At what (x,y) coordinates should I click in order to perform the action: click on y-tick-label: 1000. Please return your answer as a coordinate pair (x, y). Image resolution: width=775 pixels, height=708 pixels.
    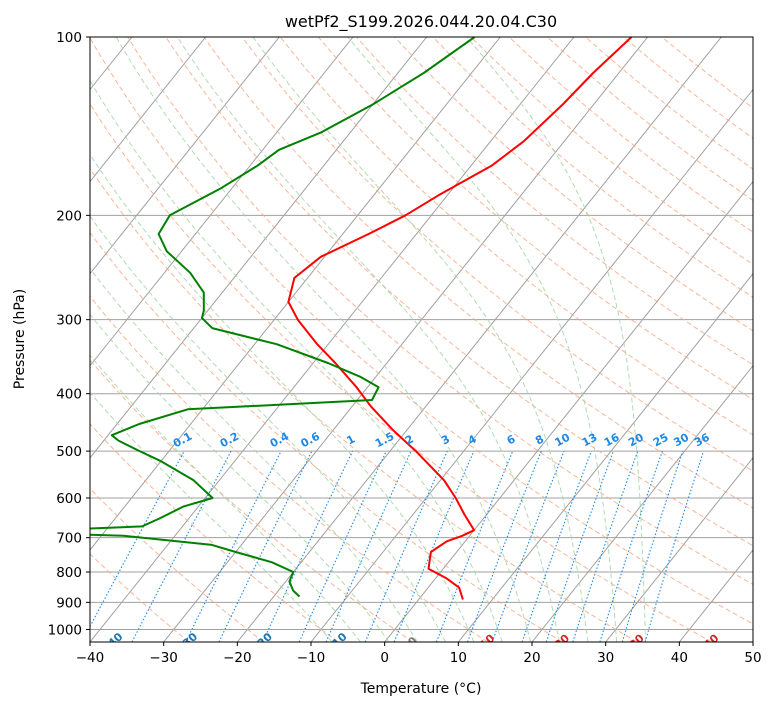
    Looking at the image, I should click on (65, 630).